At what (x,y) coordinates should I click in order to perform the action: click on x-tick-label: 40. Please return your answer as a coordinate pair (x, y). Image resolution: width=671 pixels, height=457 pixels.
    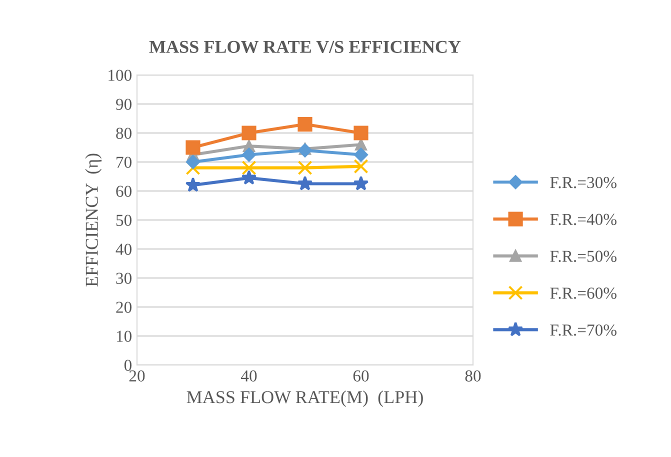
    Looking at the image, I should click on (248, 376).